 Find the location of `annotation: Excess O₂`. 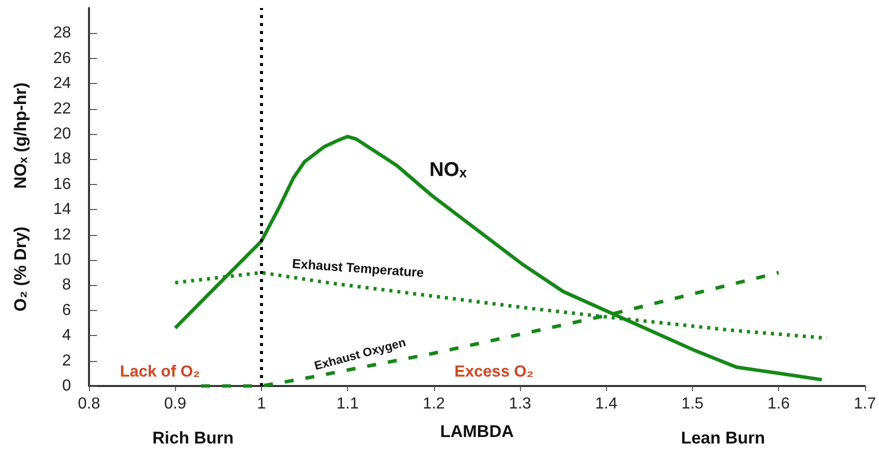

annotation: Excess O₂ is located at coordinates (494, 372).